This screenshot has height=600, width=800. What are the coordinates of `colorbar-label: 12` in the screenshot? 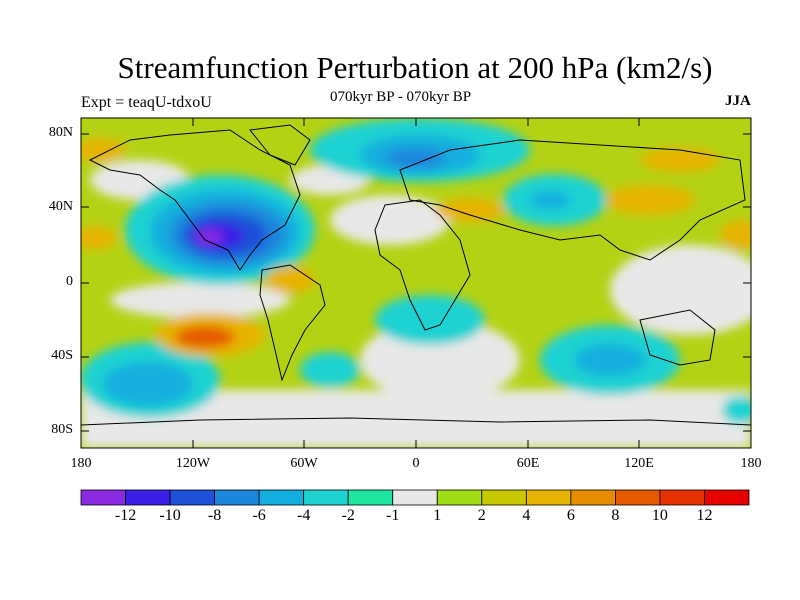 It's located at (704, 515).